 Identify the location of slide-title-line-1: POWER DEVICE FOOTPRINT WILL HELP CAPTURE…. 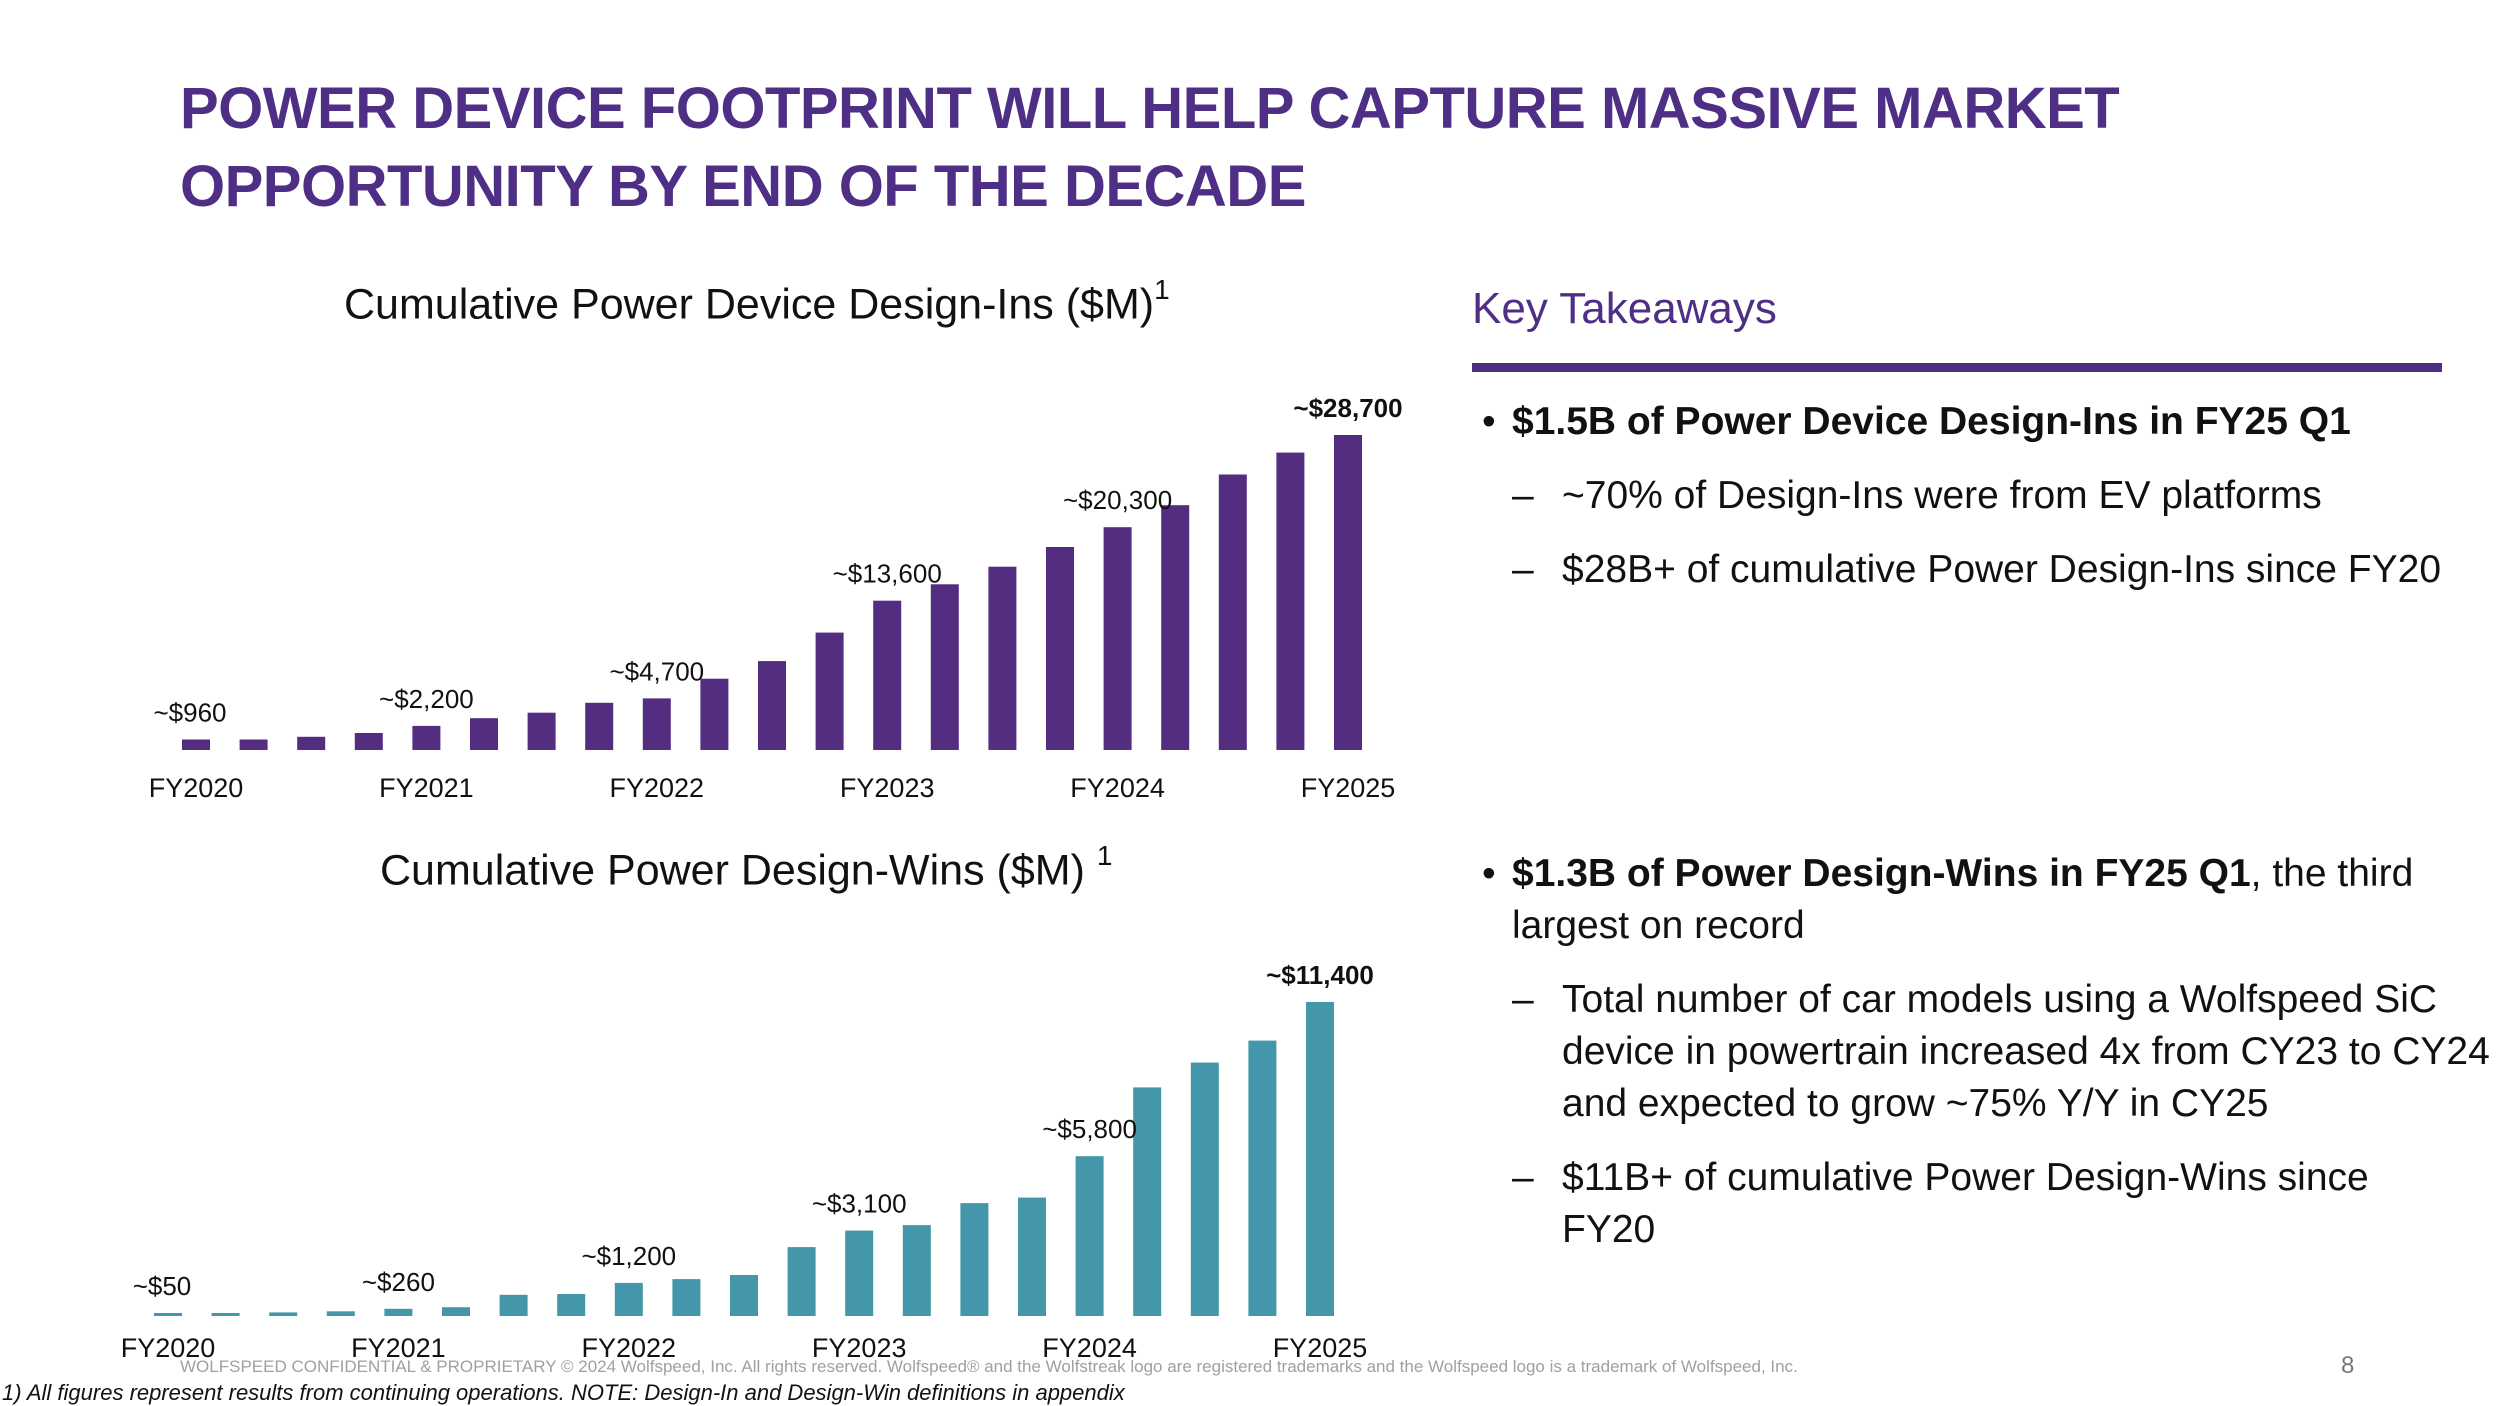
(1150, 108).